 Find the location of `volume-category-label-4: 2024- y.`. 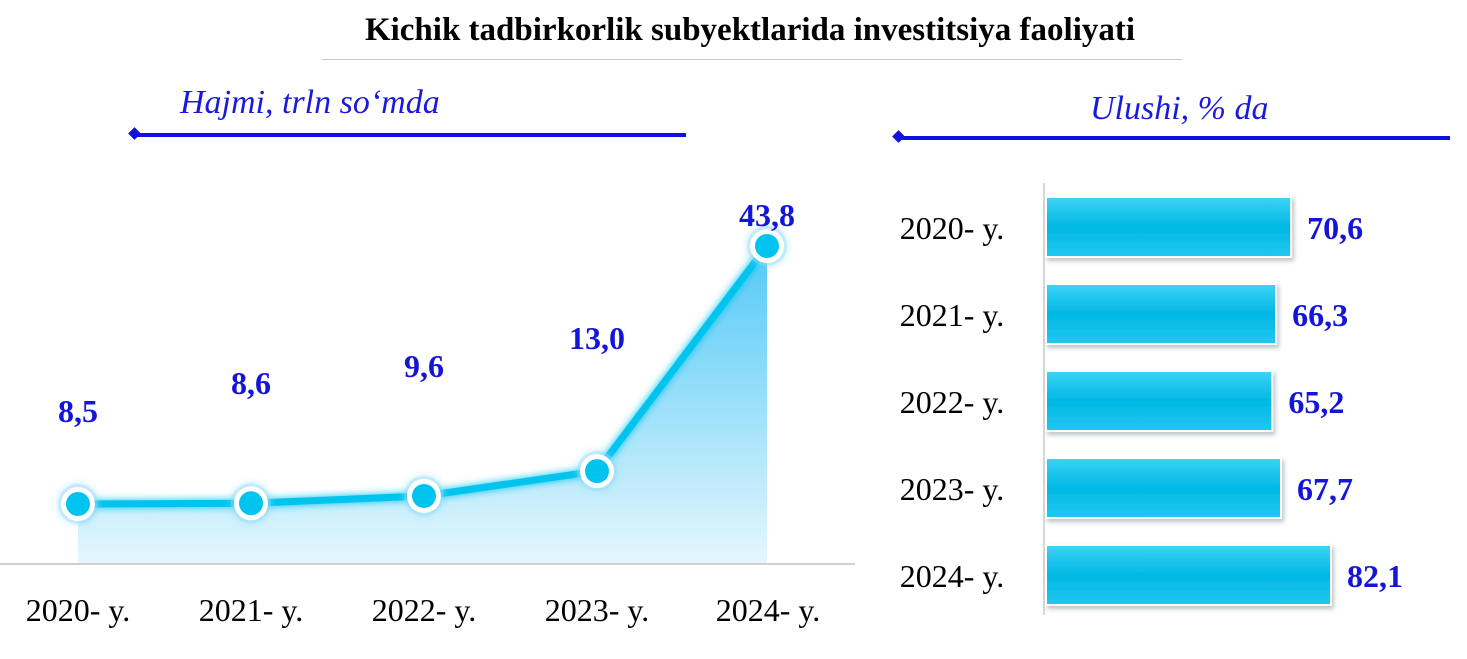

volume-category-label-4: 2024- y. is located at coordinates (768, 610).